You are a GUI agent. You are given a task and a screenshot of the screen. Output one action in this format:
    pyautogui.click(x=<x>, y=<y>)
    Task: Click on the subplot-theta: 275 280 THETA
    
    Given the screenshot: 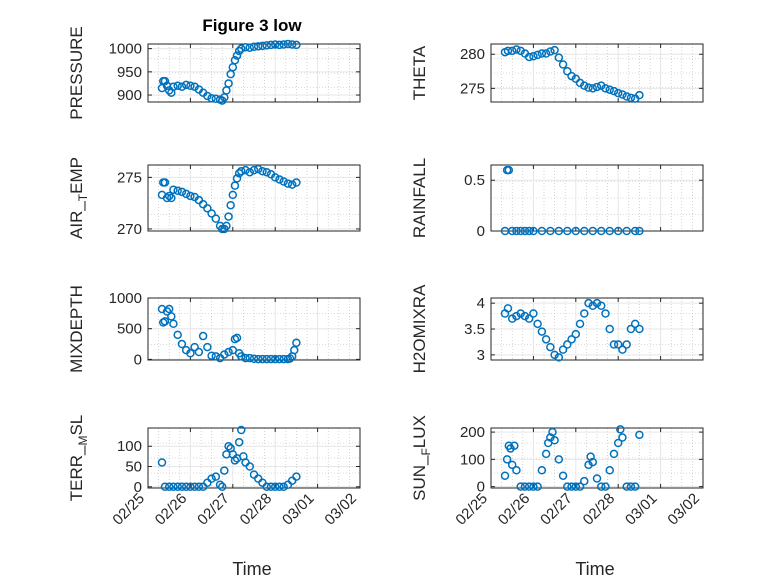 What is the action you would take?
    pyautogui.click(x=557, y=73)
    